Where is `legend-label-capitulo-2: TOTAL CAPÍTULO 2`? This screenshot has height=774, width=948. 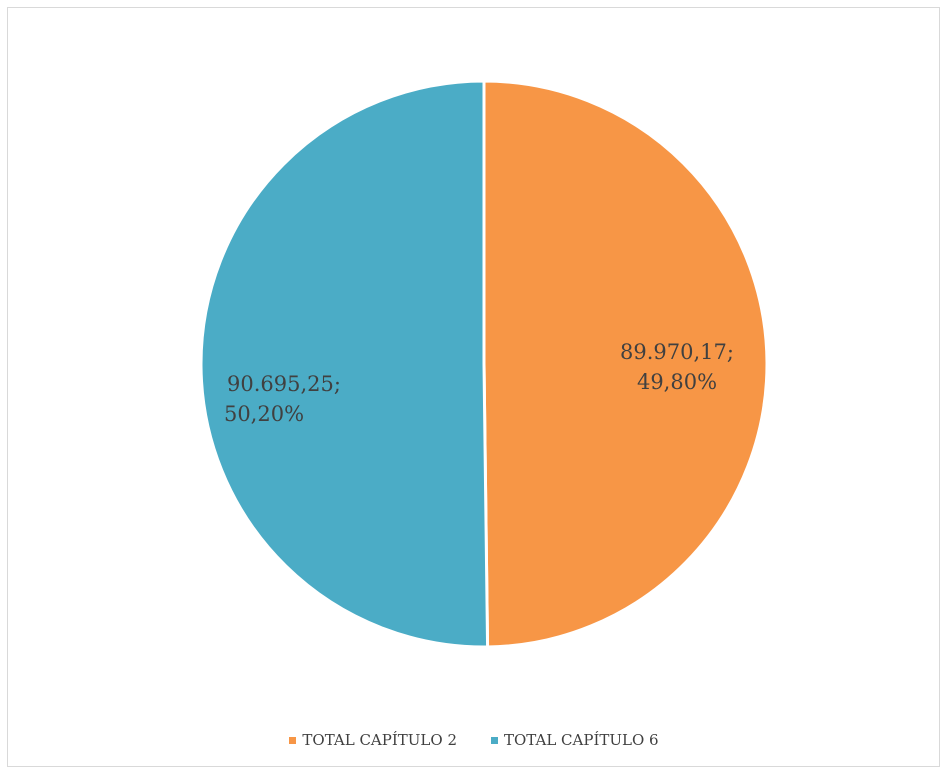
legend-label-capitulo-2: TOTAL CAPÍTULO 2 is located at coordinates (379, 740).